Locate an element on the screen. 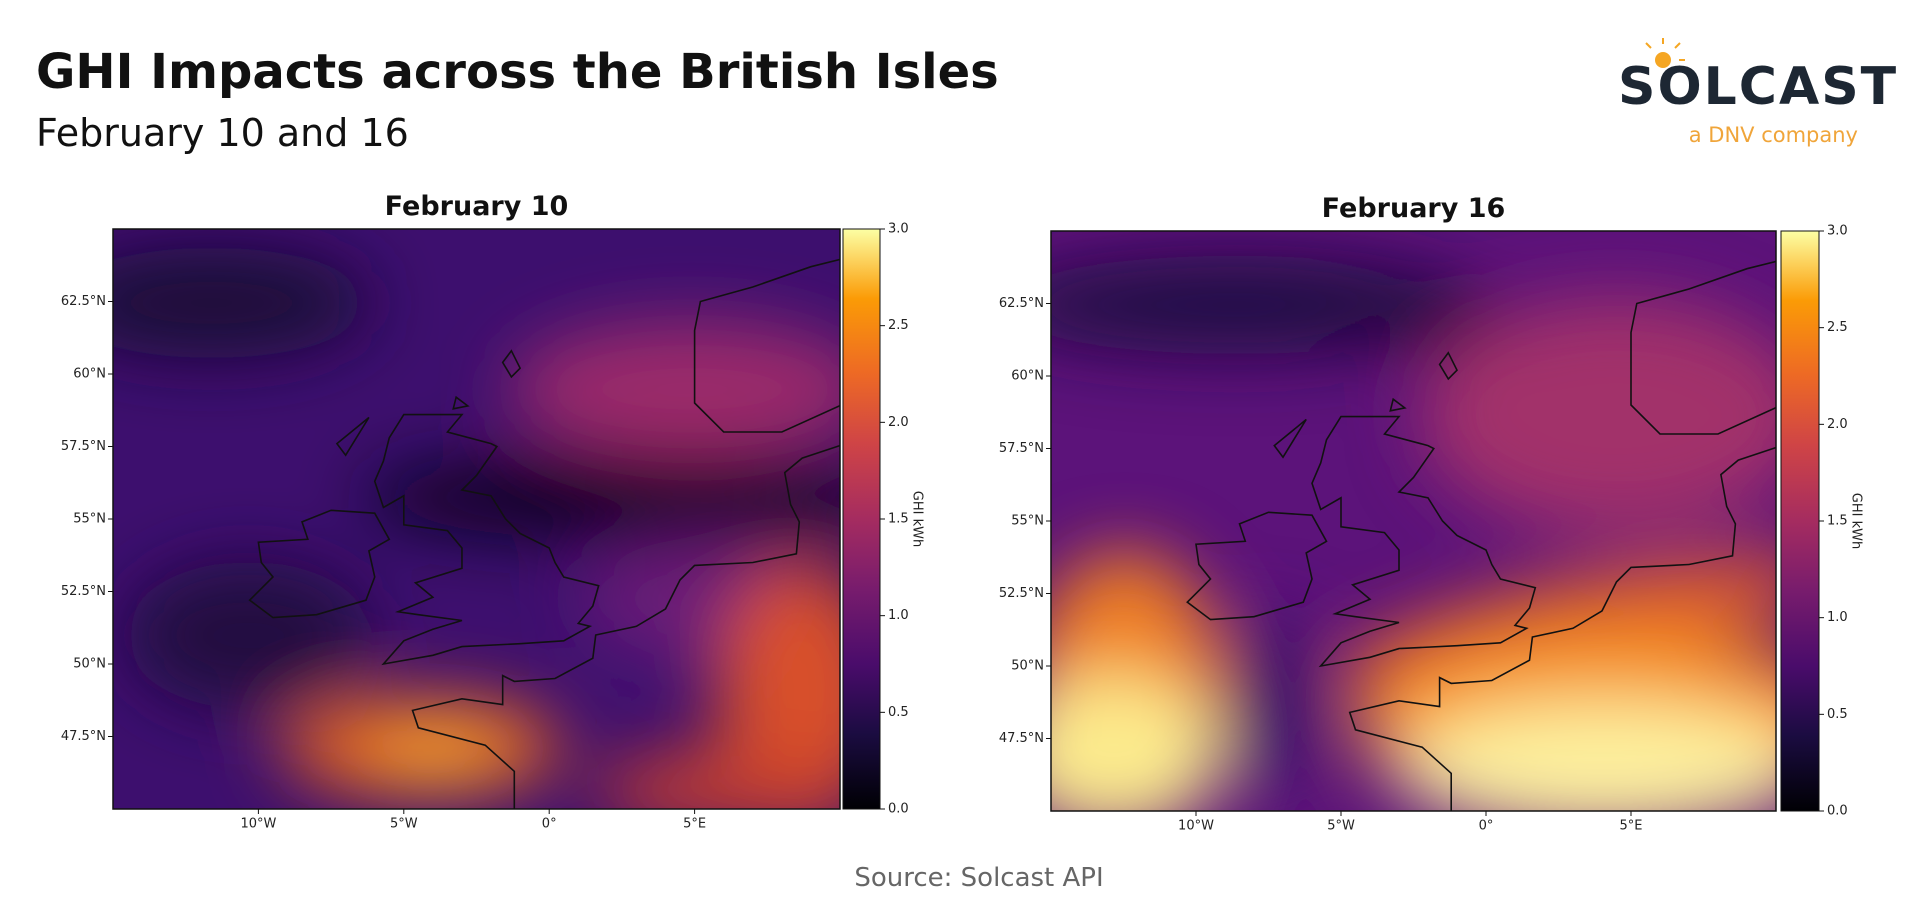 The image size is (1920, 915). source: Source: Solcast API is located at coordinates (978, 878).